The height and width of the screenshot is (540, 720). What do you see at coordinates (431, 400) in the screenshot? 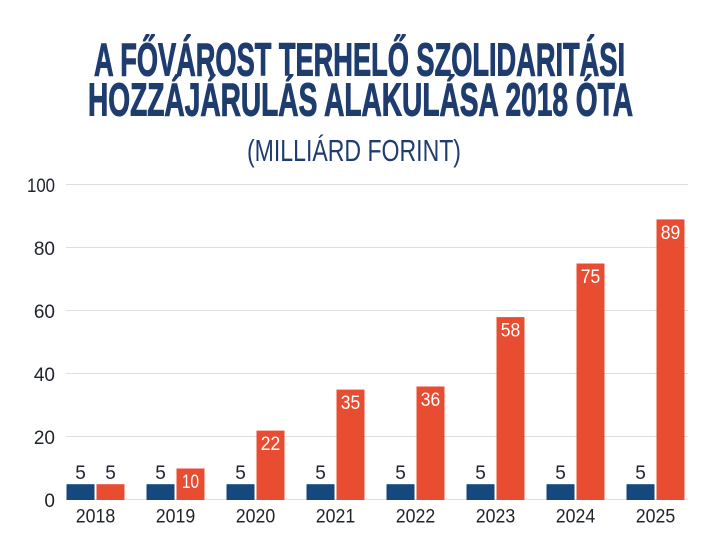
I see `svg-text: 36` at bounding box center [431, 400].